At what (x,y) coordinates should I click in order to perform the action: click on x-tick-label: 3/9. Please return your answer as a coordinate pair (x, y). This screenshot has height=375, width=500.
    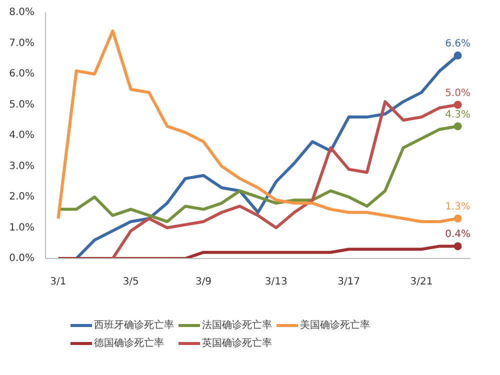
    Looking at the image, I should click on (203, 282).